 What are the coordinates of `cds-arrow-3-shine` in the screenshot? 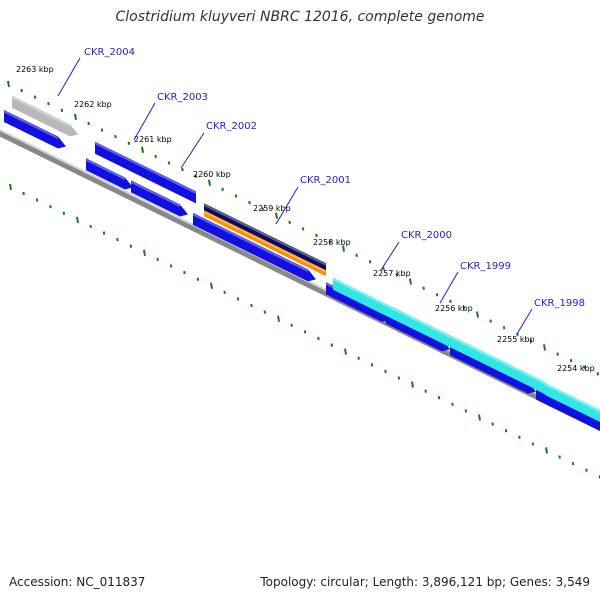 It's located at (155, 194).